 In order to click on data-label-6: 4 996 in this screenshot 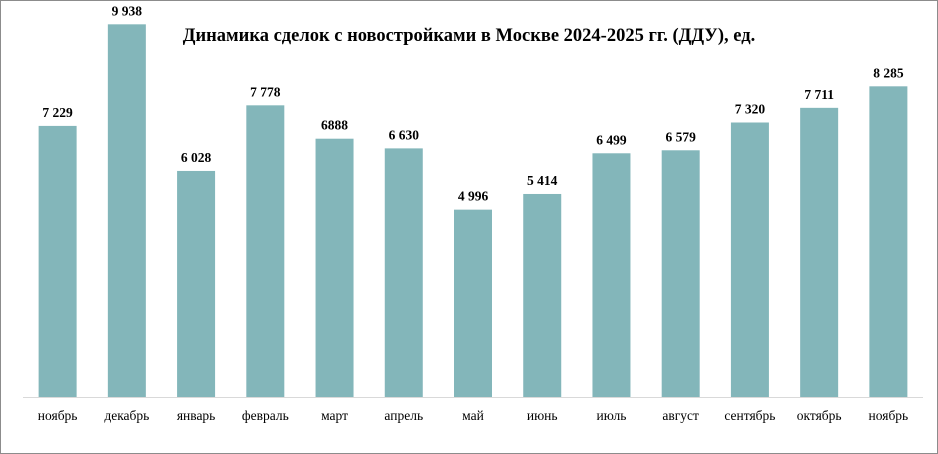, I will do `click(473, 196)`.